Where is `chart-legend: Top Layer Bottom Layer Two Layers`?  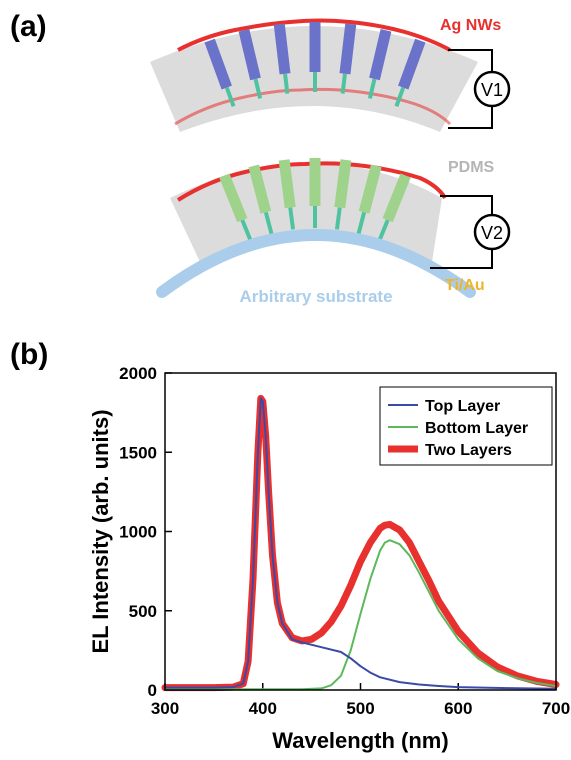 chart-legend: Top Layer Bottom Layer Two Layers is located at coordinates (466, 426).